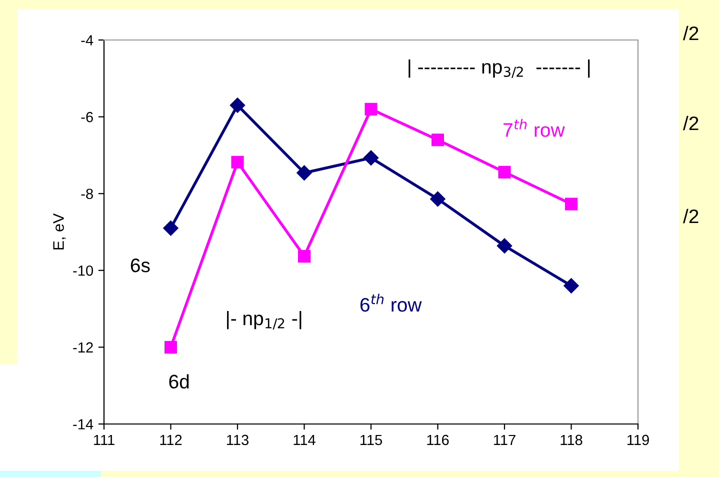 The width and height of the screenshot is (719, 477). I want to click on y-tick-label: -6, so click(87, 117).